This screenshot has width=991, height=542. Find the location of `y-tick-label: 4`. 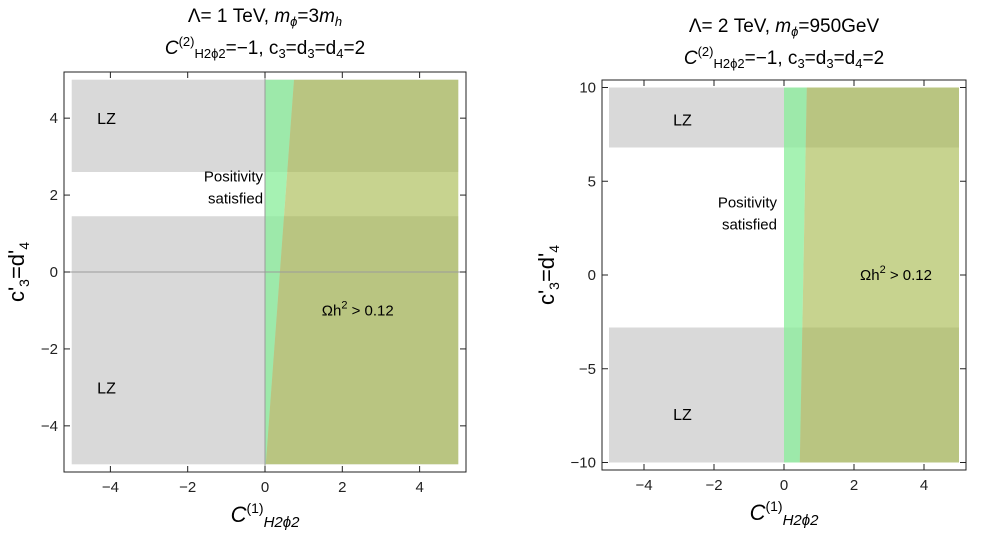

y-tick-label: 4 is located at coordinates (54, 118).